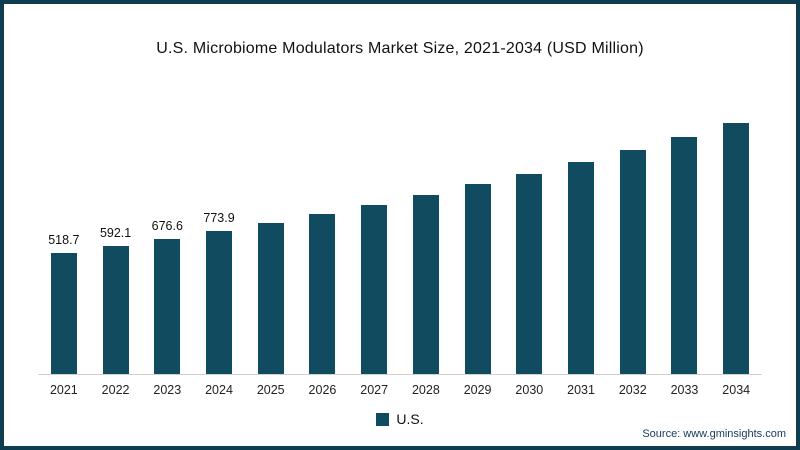 This screenshot has height=450, width=800. Describe the element at coordinates (477, 390) in the screenshot. I see `x-axis-label: 2029` at that location.